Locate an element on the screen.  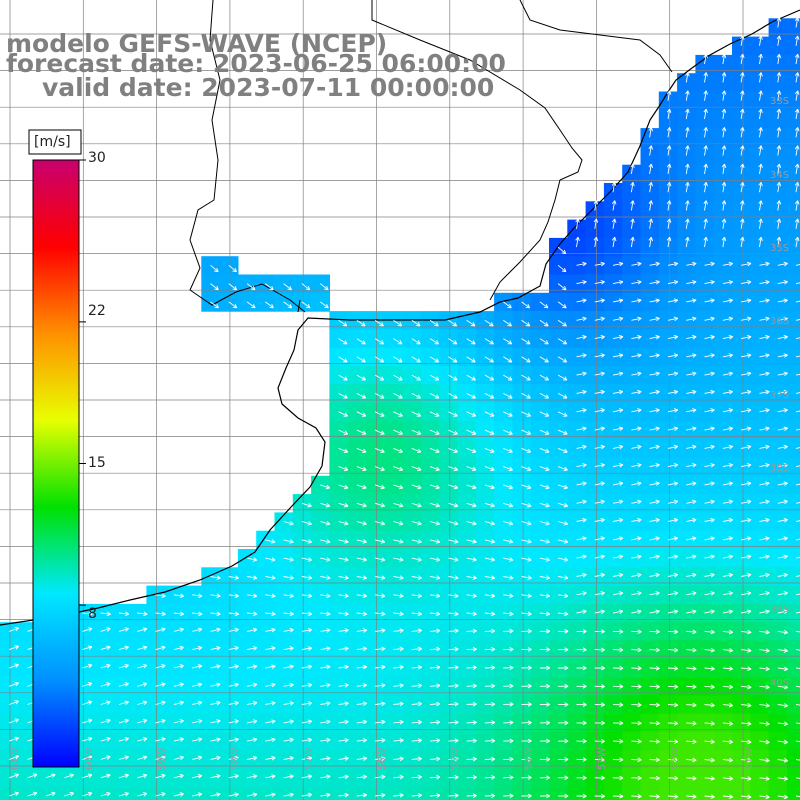
colorbar is located at coordinates (57, 448).